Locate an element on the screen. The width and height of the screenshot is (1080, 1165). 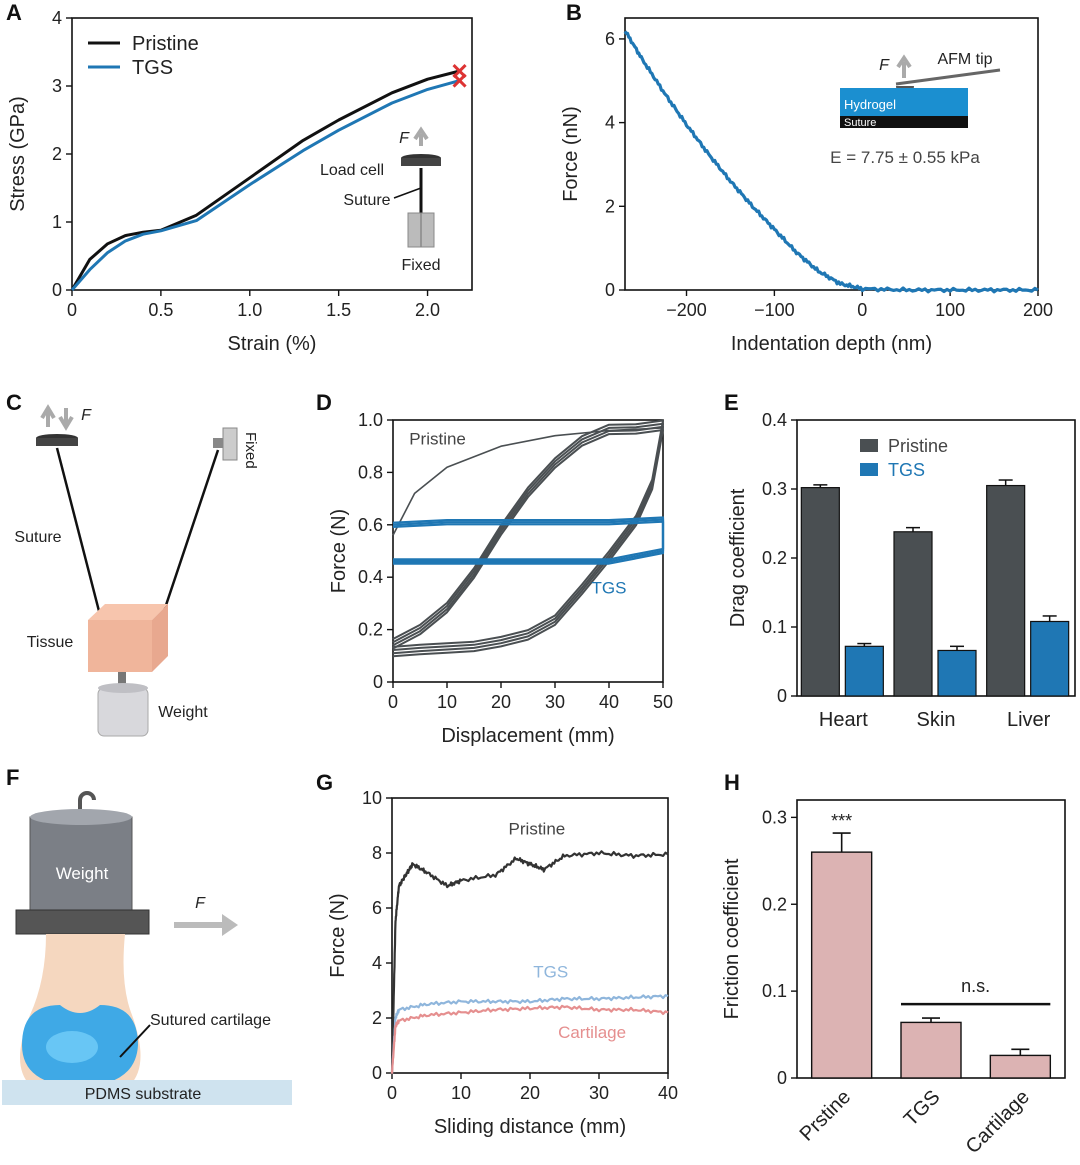
bar-prstine is located at coordinates (841, 965).